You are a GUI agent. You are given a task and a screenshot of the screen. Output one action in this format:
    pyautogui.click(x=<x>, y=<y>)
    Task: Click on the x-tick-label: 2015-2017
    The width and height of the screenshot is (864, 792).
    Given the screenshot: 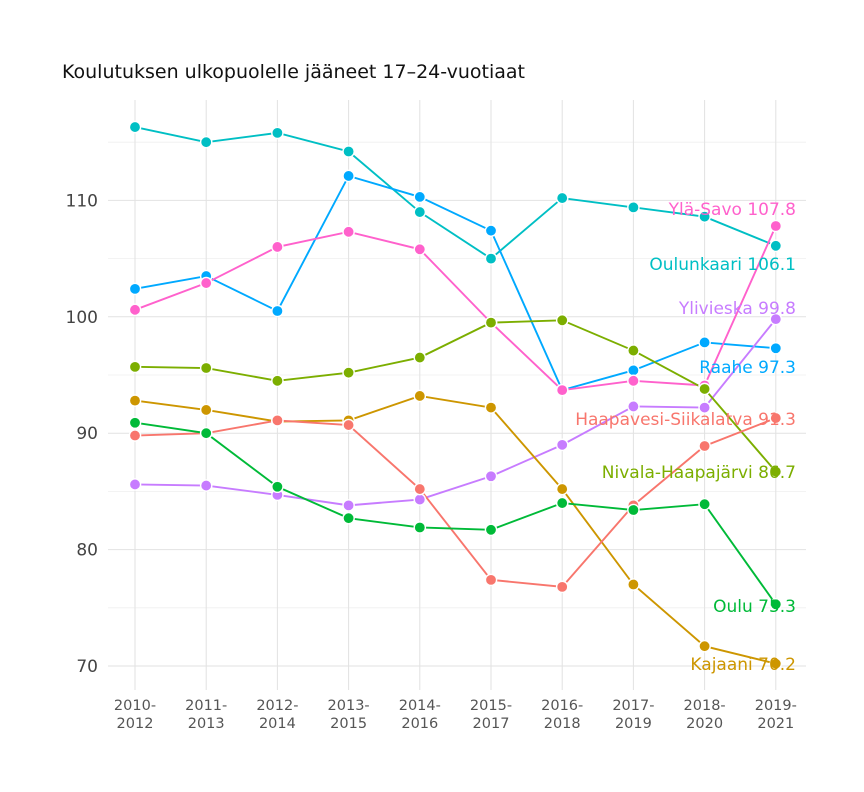 What is the action you would take?
    pyautogui.click(x=491, y=715)
    